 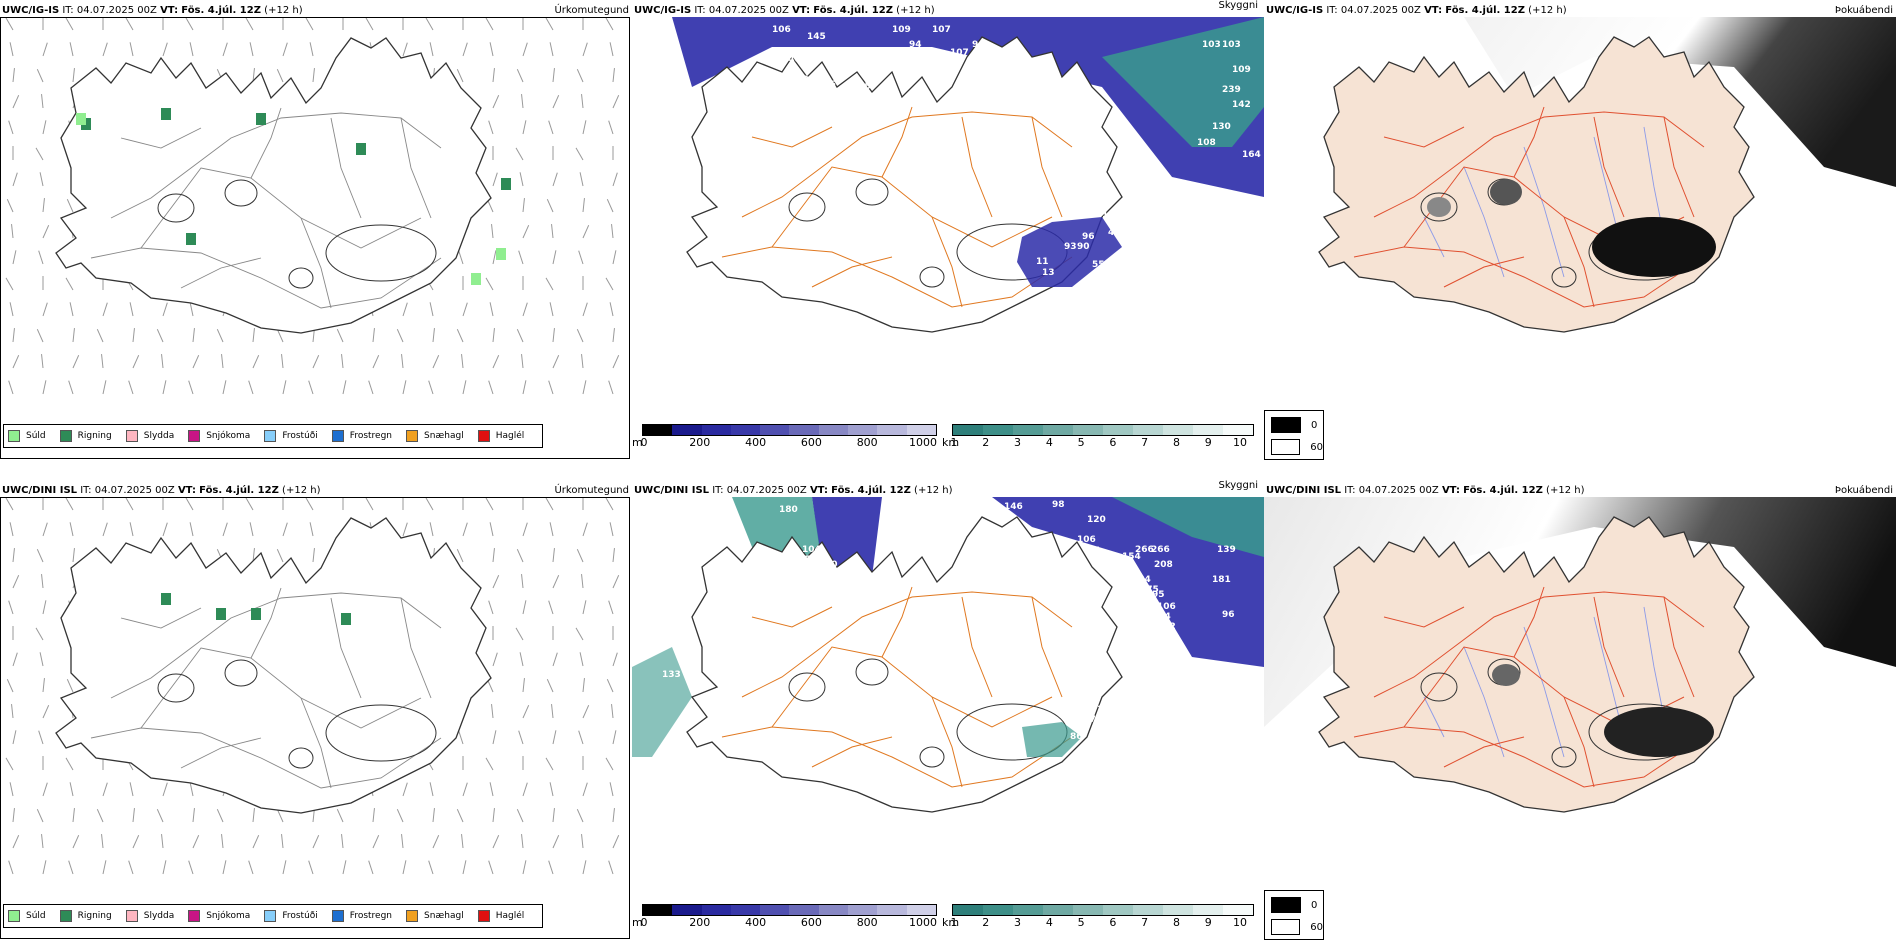 I want to click on visibility-value-label: 175, so click(x=1149, y=590).